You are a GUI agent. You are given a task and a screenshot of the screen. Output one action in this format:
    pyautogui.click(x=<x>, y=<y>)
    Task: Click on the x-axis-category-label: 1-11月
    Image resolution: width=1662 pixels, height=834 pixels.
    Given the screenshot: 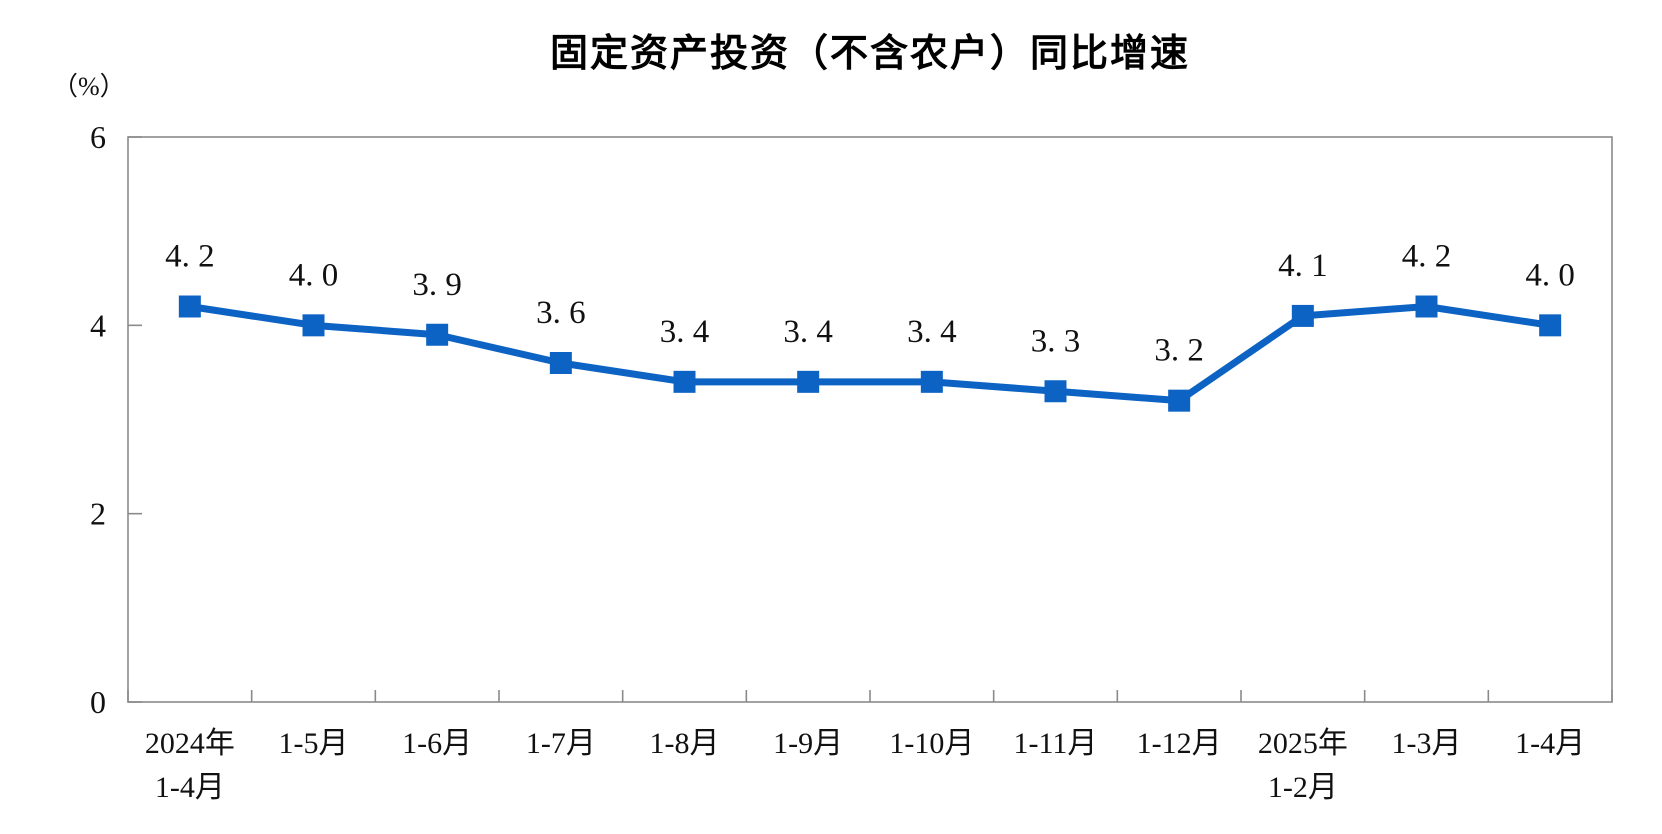 What is the action you would take?
    pyautogui.click(x=1056, y=743)
    